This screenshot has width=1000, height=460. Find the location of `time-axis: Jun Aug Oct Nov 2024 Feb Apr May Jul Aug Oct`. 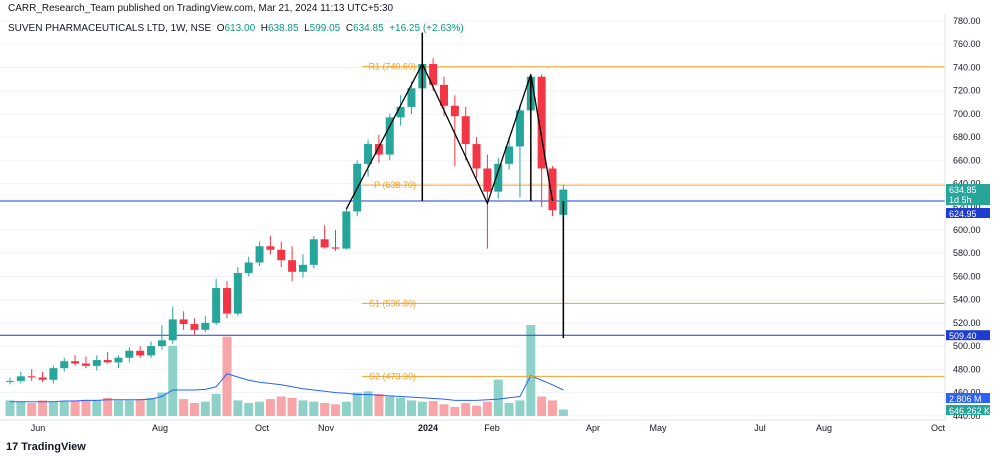

time-axis: Jun Aug Oct Nov 2024 Feb Apr May Jul Aug Oct is located at coordinates (473, 426).